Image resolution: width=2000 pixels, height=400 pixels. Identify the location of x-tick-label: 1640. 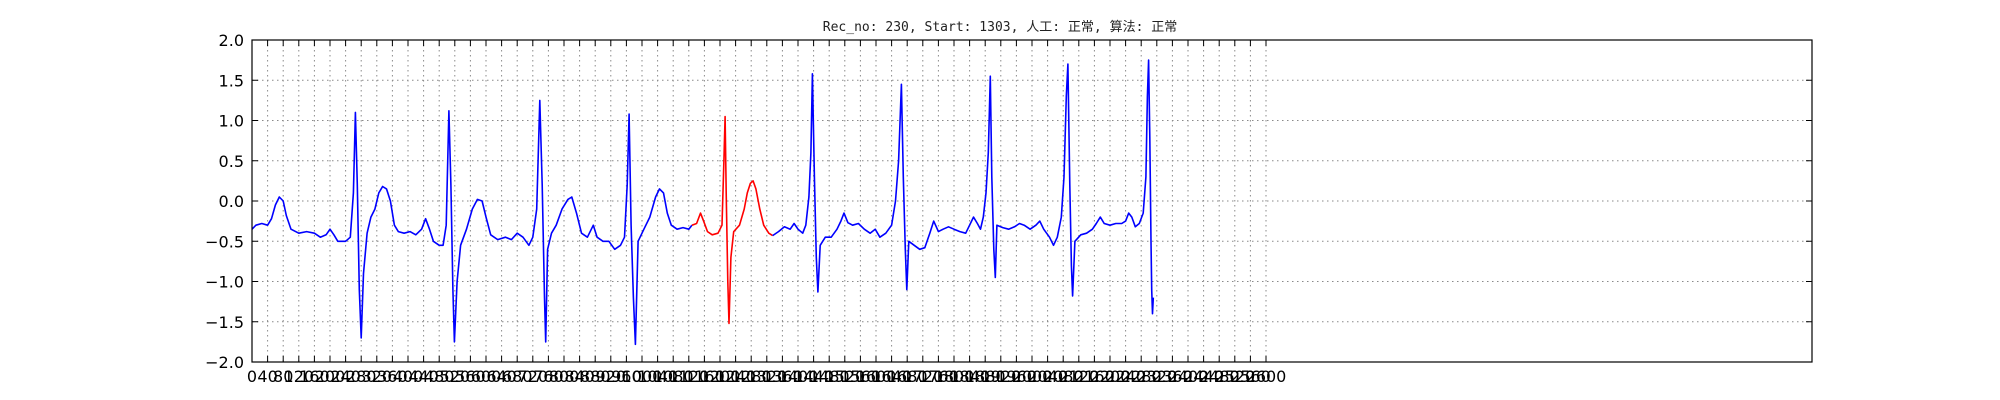
(891, 376).